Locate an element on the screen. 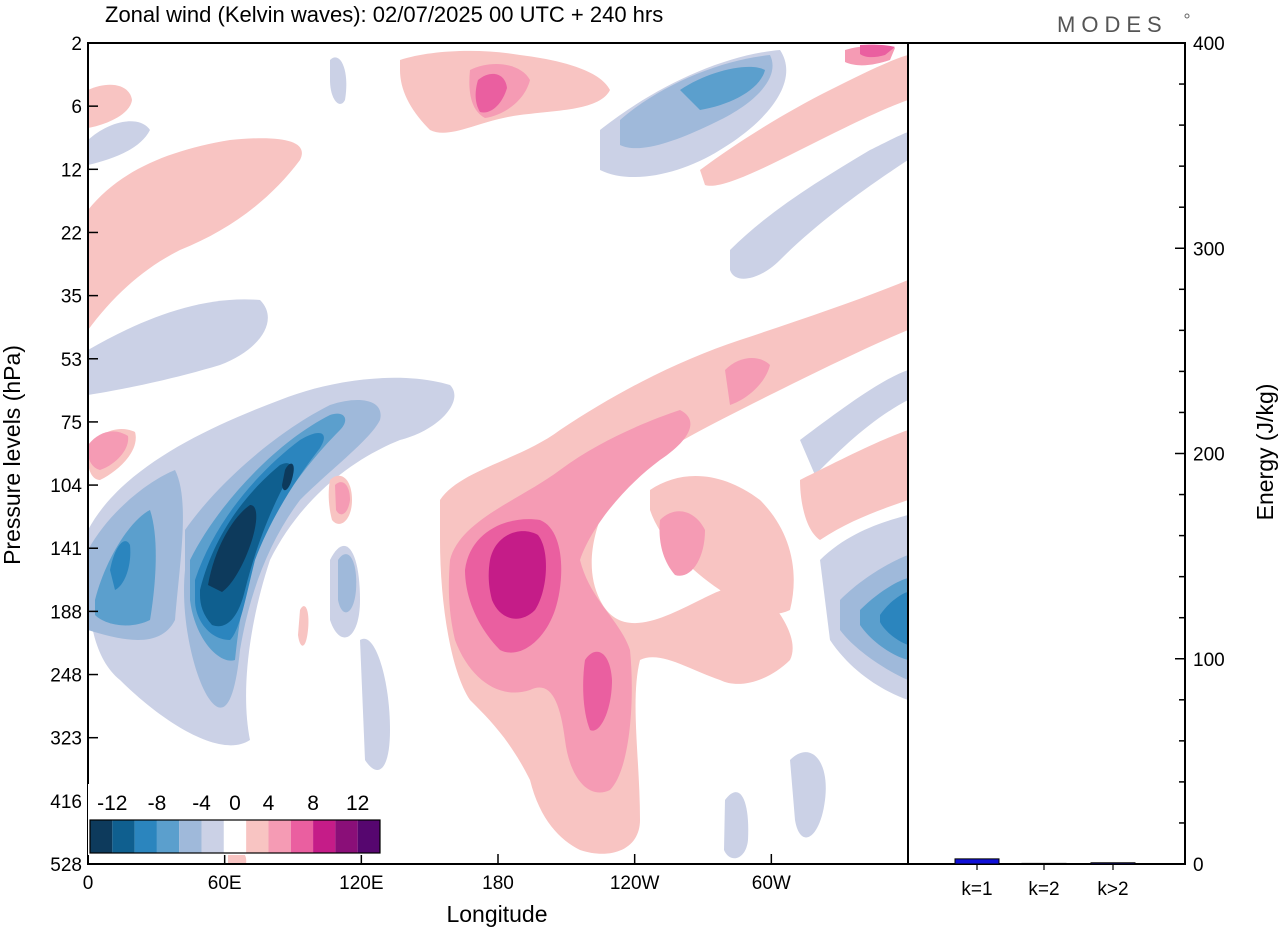  energy-tick-label: 300 is located at coordinates (1209, 249).